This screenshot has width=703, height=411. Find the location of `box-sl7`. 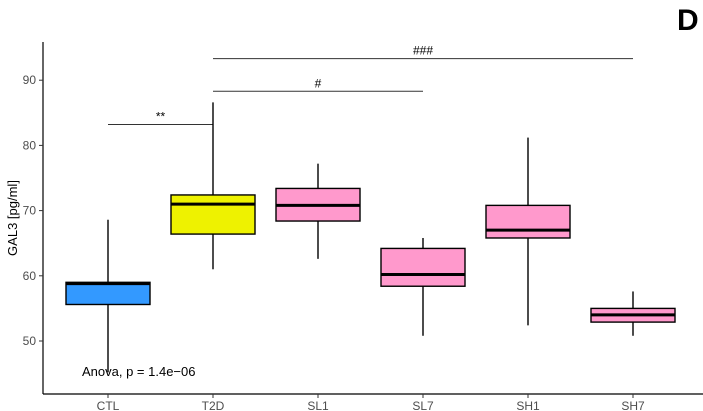

box-sl7 is located at coordinates (423, 286).